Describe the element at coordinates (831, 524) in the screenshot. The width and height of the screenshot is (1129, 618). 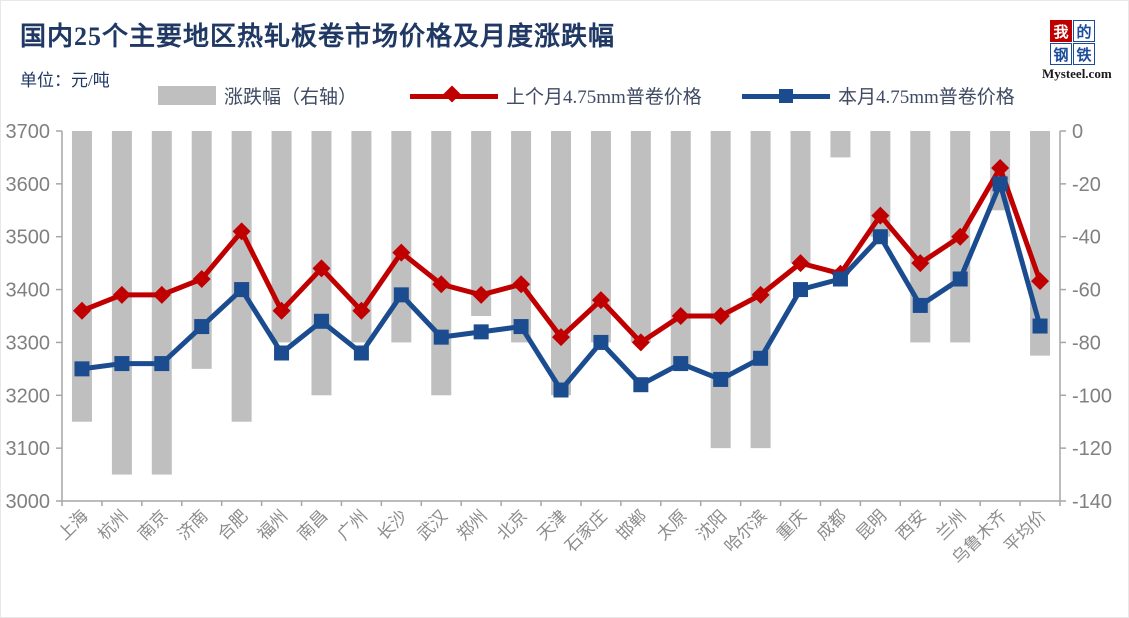
I see `x-axis-category-label: 成都` at that location.